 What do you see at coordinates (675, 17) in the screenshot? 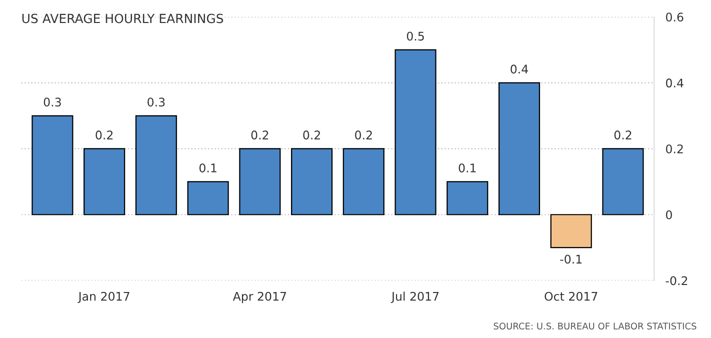
I see `y-tick-label: 0.6` at bounding box center [675, 17].